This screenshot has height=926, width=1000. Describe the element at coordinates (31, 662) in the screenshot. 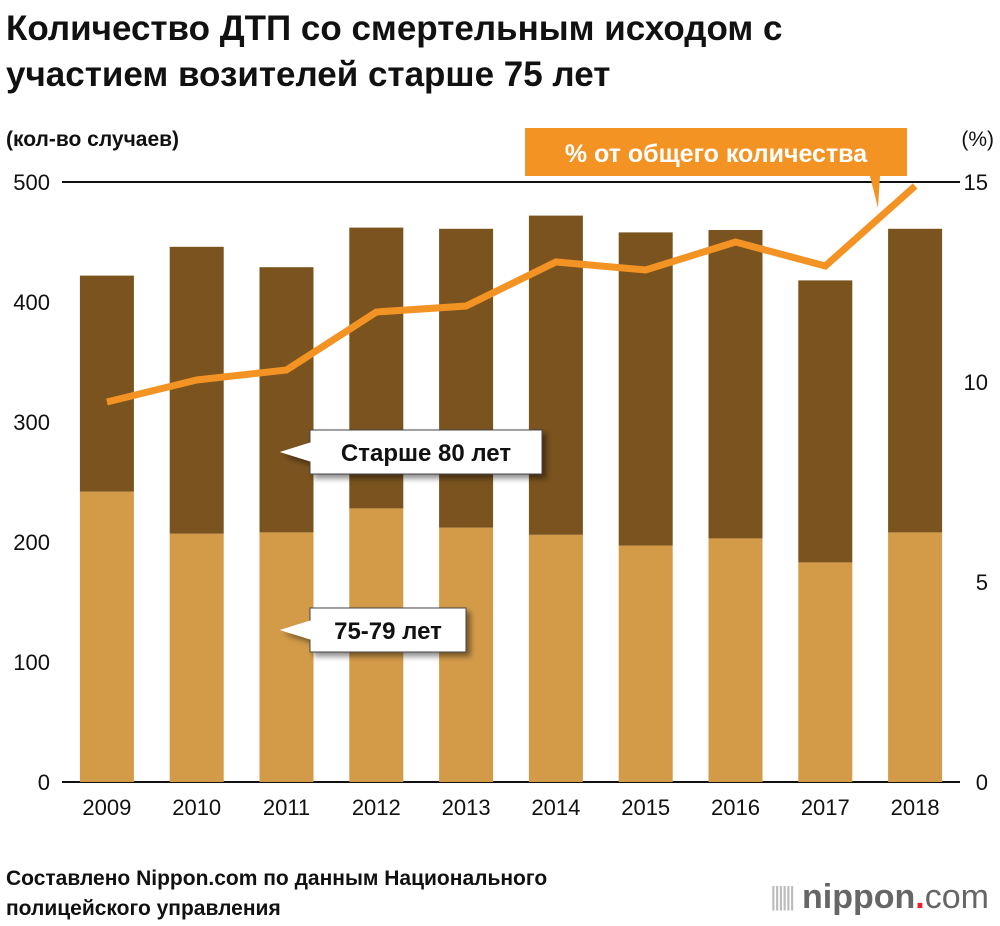

I see `y-tick-label: 100` at that location.